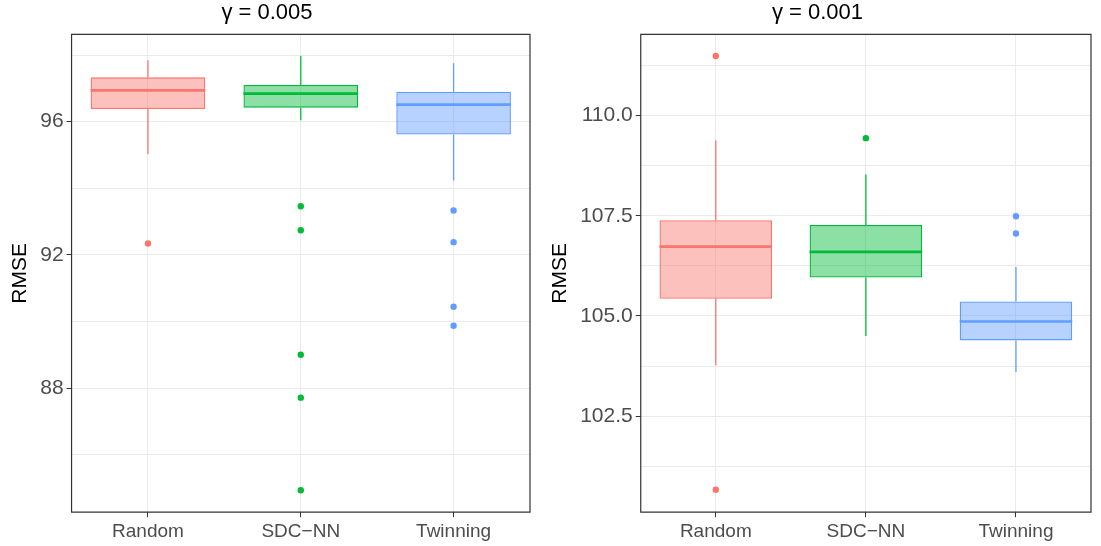 Image resolution: width=1101 pixels, height=546 pixels. I want to click on y-tick-label: 92, so click(52, 253).